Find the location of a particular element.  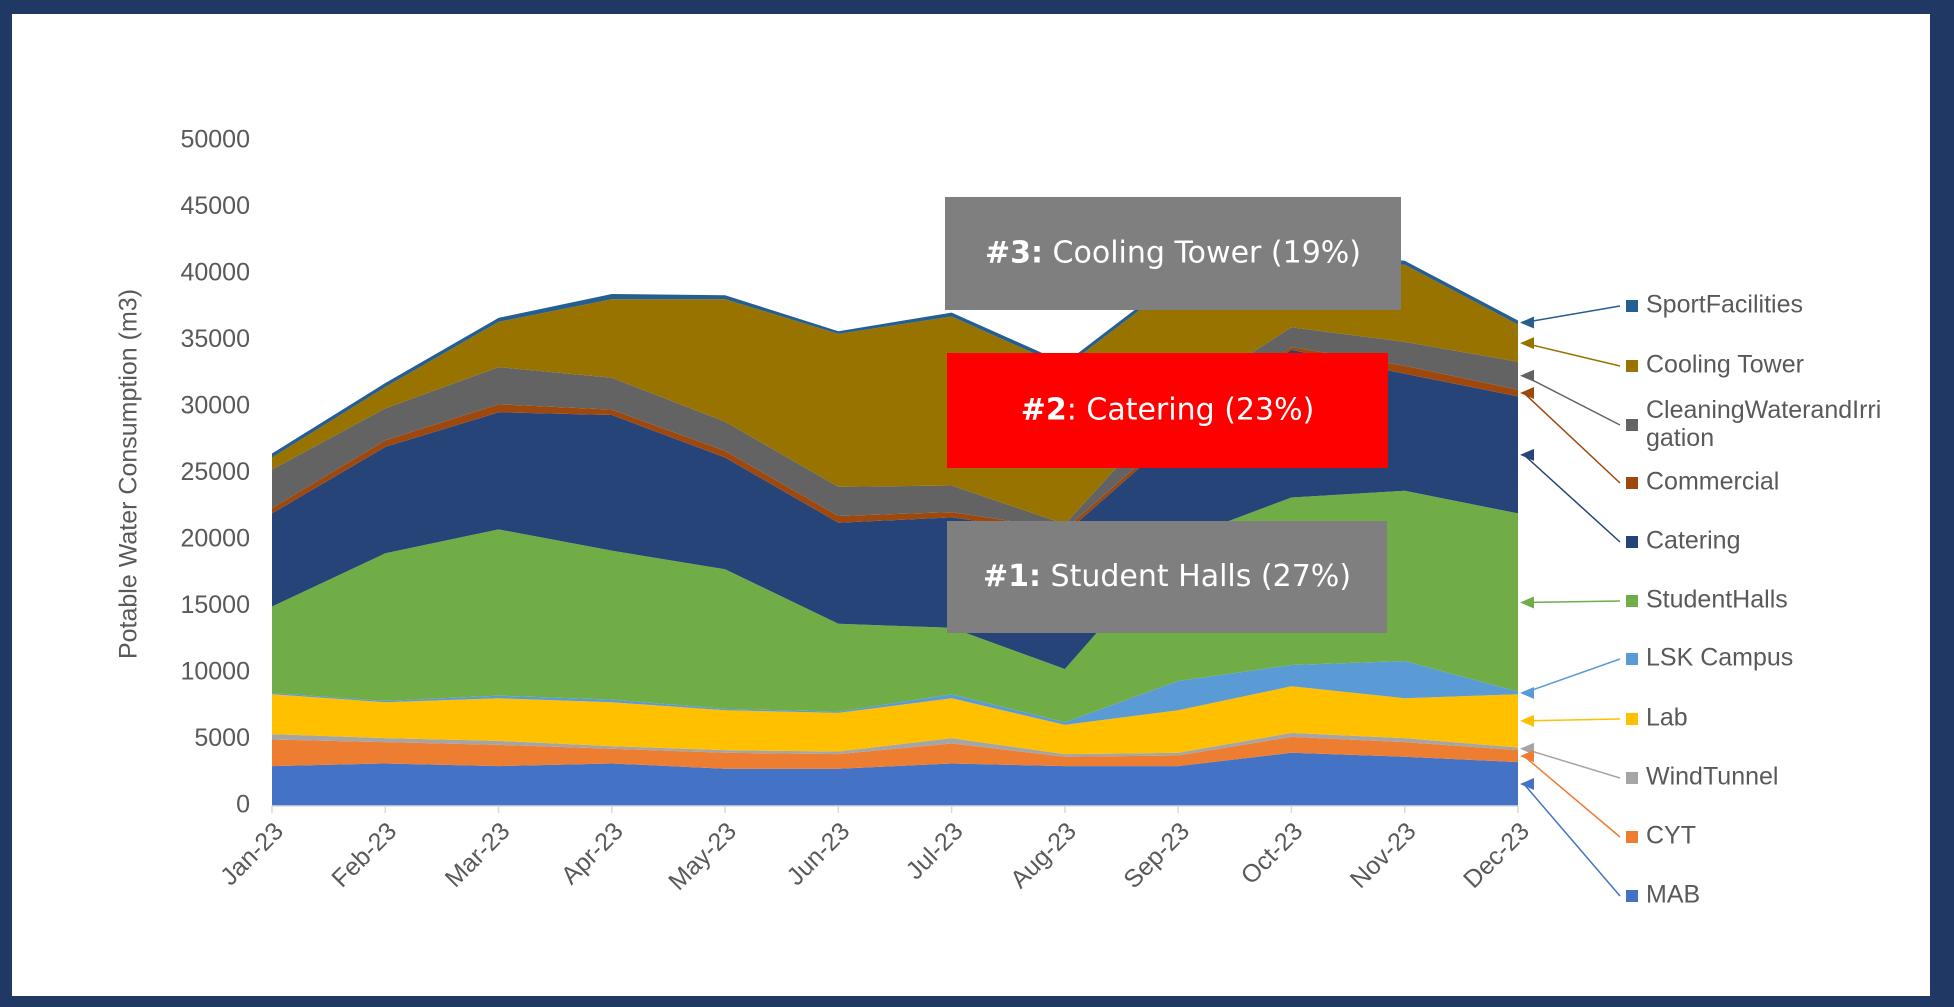

legend-label: Cooling Tower is located at coordinates (1725, 365).